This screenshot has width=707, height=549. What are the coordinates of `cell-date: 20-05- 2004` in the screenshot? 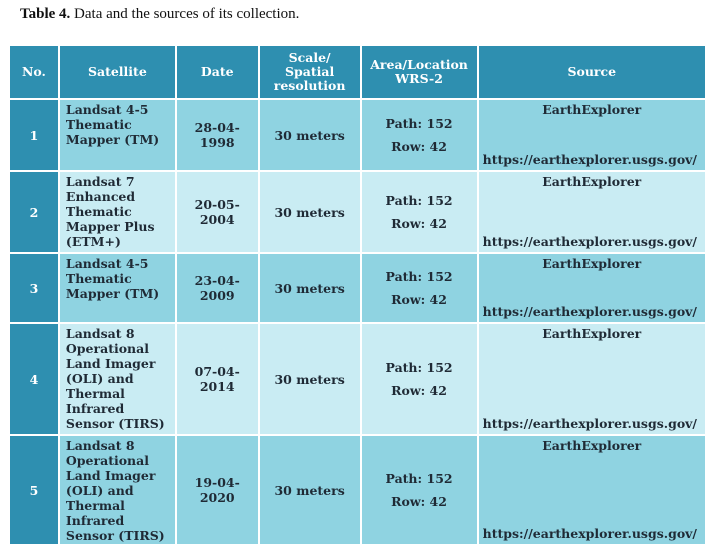 It's located at (217, 212).